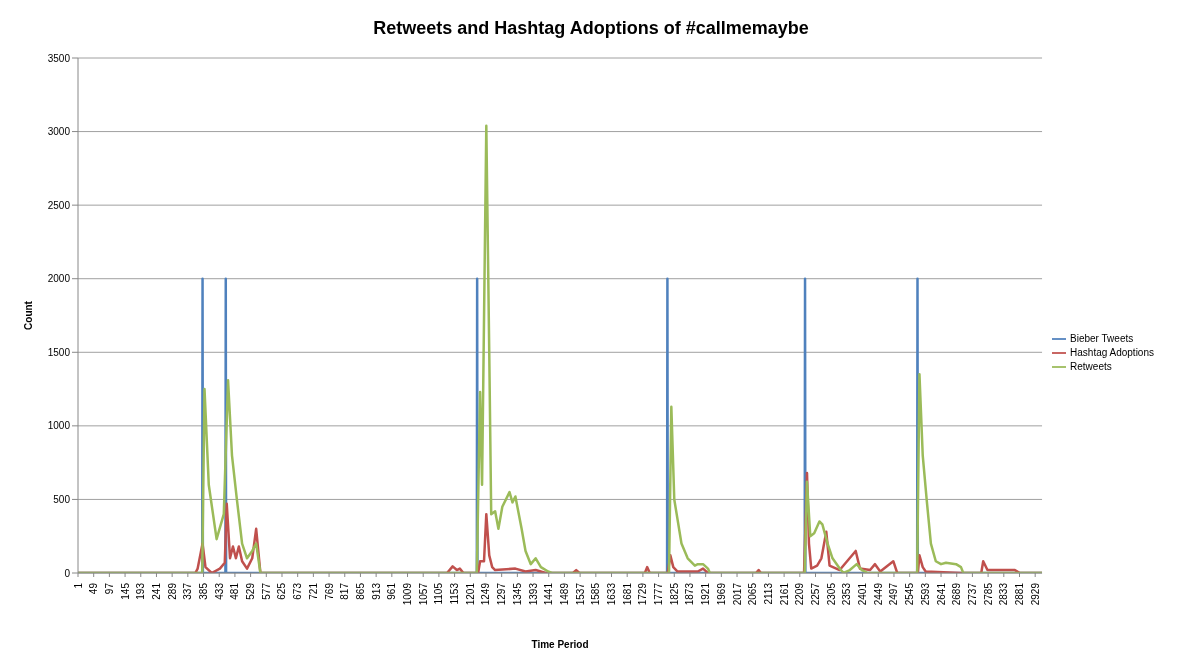 This screenshot has width=1182, height=662. Describe the element at coordinates (59, 58) in the screenshot. I see `y-tick-label: 3500` at that location.